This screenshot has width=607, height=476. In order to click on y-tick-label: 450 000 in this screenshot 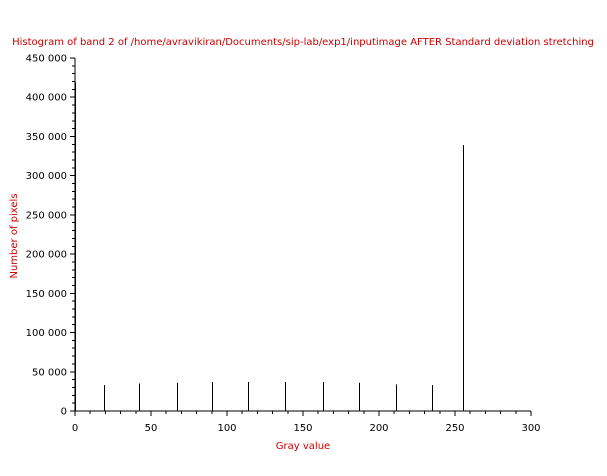, I will do `click(46, 59)`.